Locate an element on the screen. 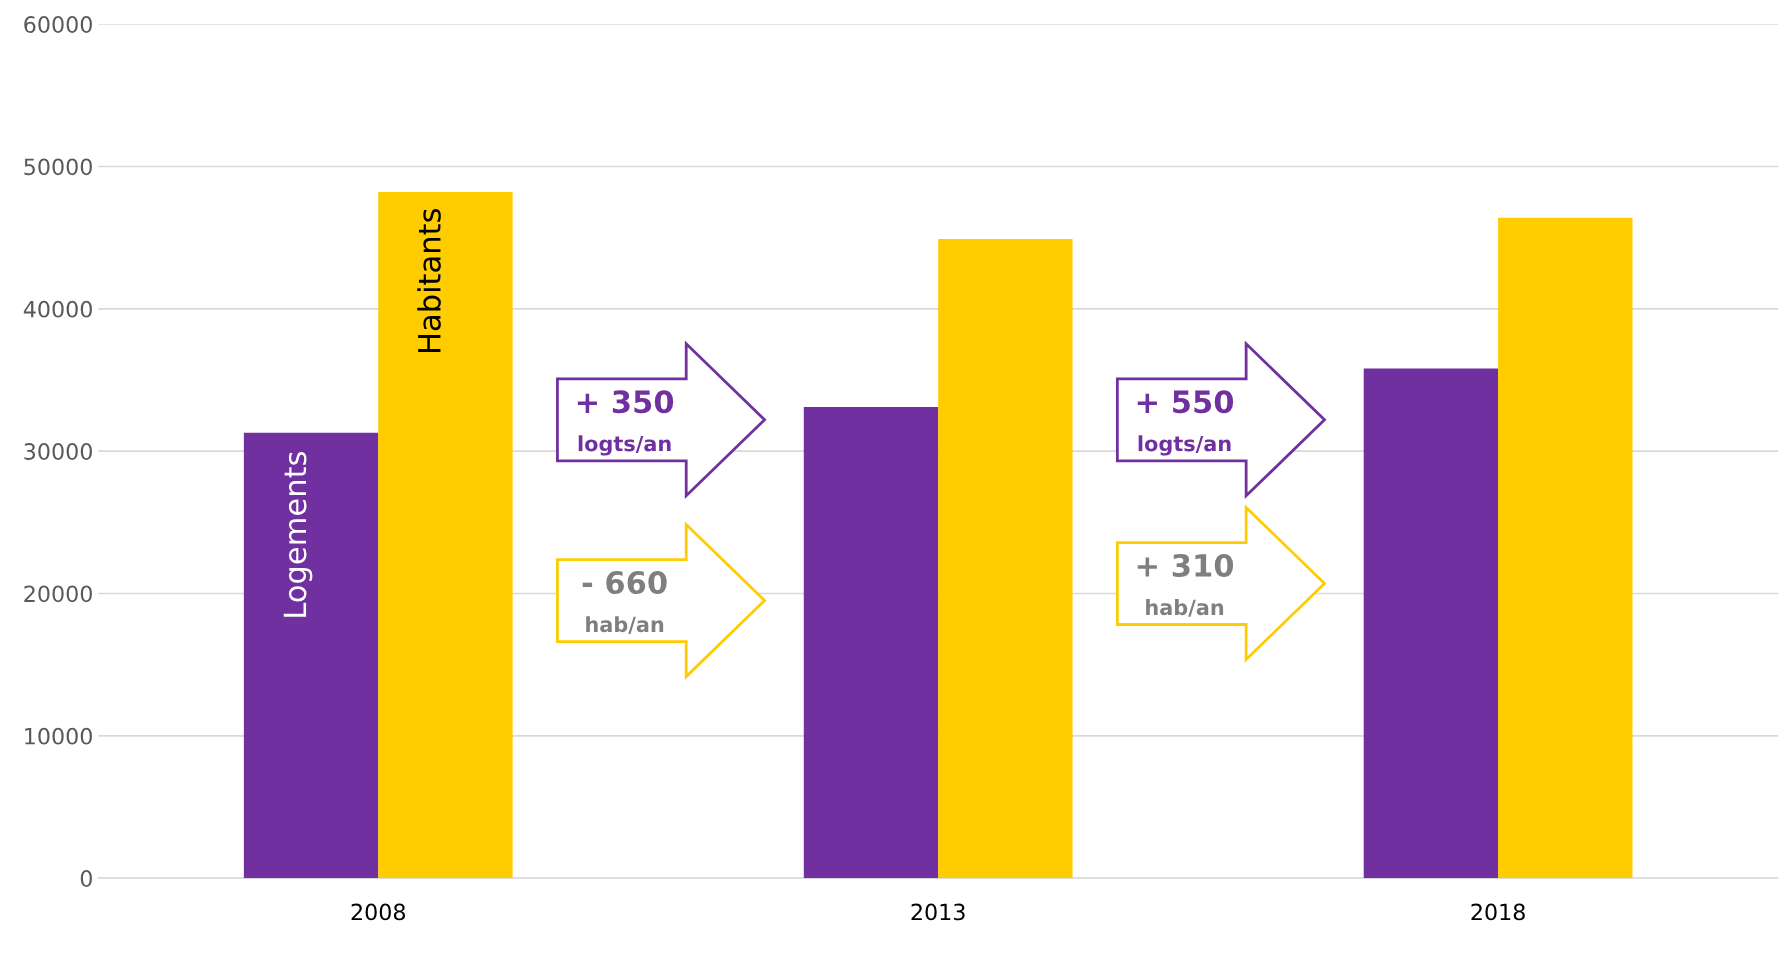 Image resolution: width=1787 pixels, height=965 pixels. x-tick-label: 2013 is located at coordinates (938, 912).